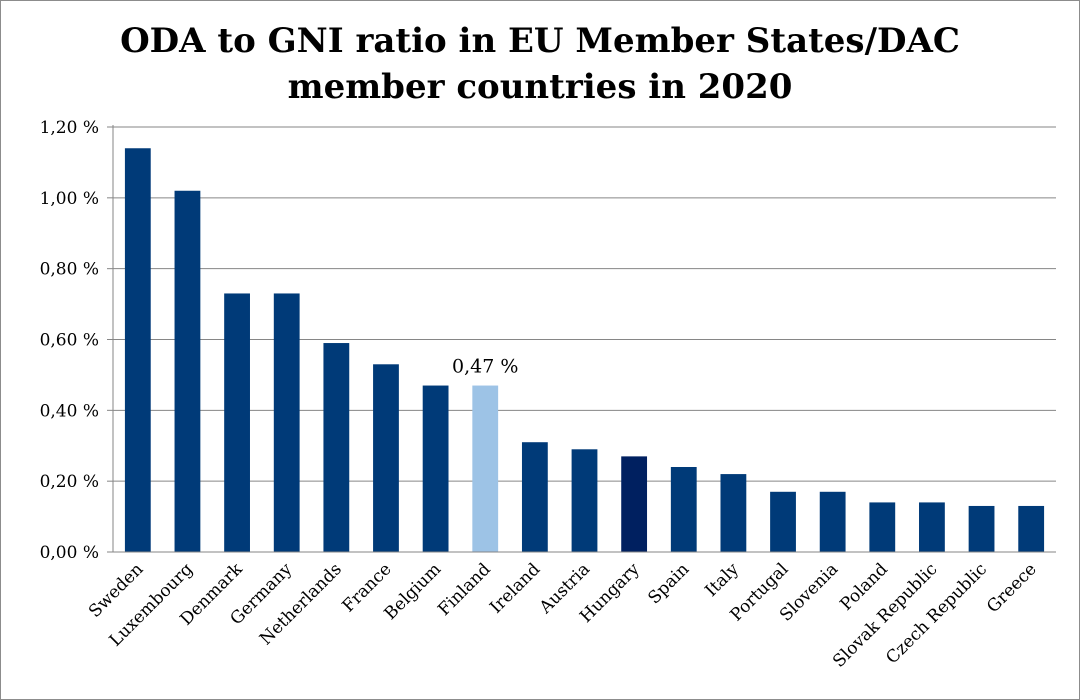 The width and height of the screenshot is (1080, 700). Describe the element at coordinates (540, 41) in the screenshot. I see `chart-title-line-1: ODA to GNI ratio in EU Member States/DAC` at that location.